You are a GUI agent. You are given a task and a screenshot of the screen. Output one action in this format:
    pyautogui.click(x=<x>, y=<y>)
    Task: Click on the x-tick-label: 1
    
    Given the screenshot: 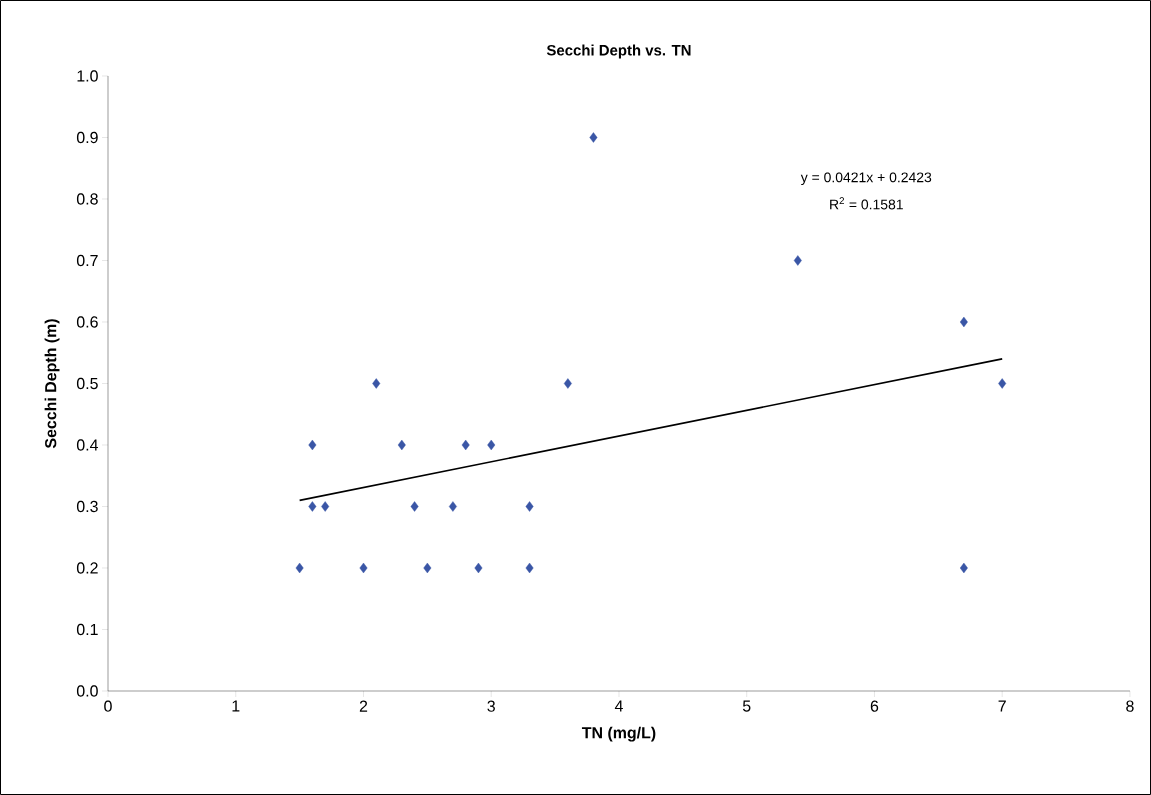 What is the action you would take?
    pyautogui.click(x=236, y=706)
    